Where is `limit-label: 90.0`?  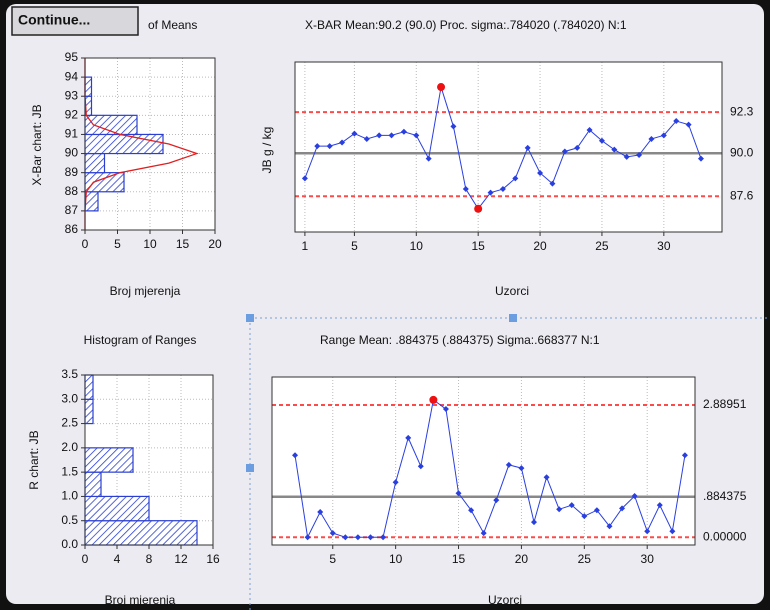 limit-label: 90.0 is located at coordinates (742, 152).